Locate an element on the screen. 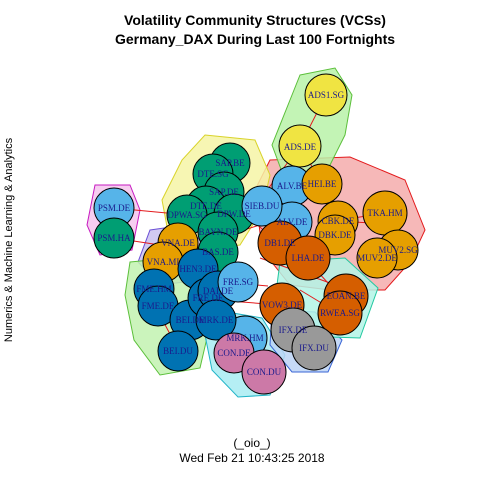 The image size is (480, 480). side-label: Numerics & Machine Learning & Analytics is located at coordinates (9, 240).